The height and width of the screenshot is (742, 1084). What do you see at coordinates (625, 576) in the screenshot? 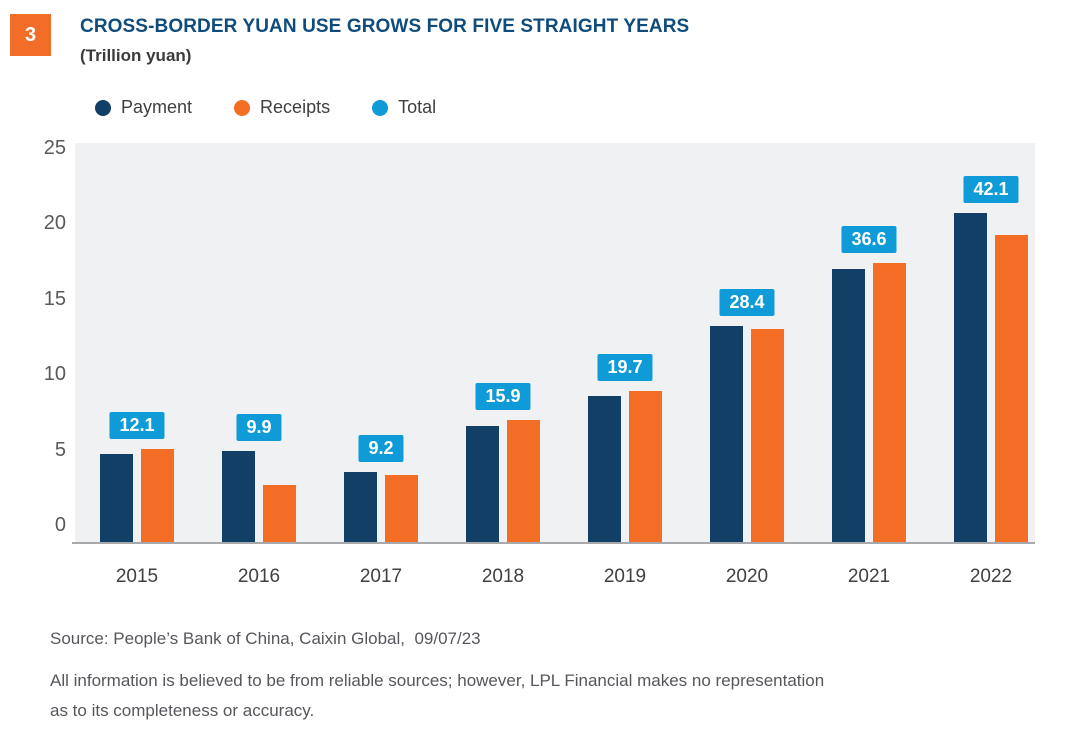
I see `x-axis-label-2019: 2019` at bounding box center [625, 576].